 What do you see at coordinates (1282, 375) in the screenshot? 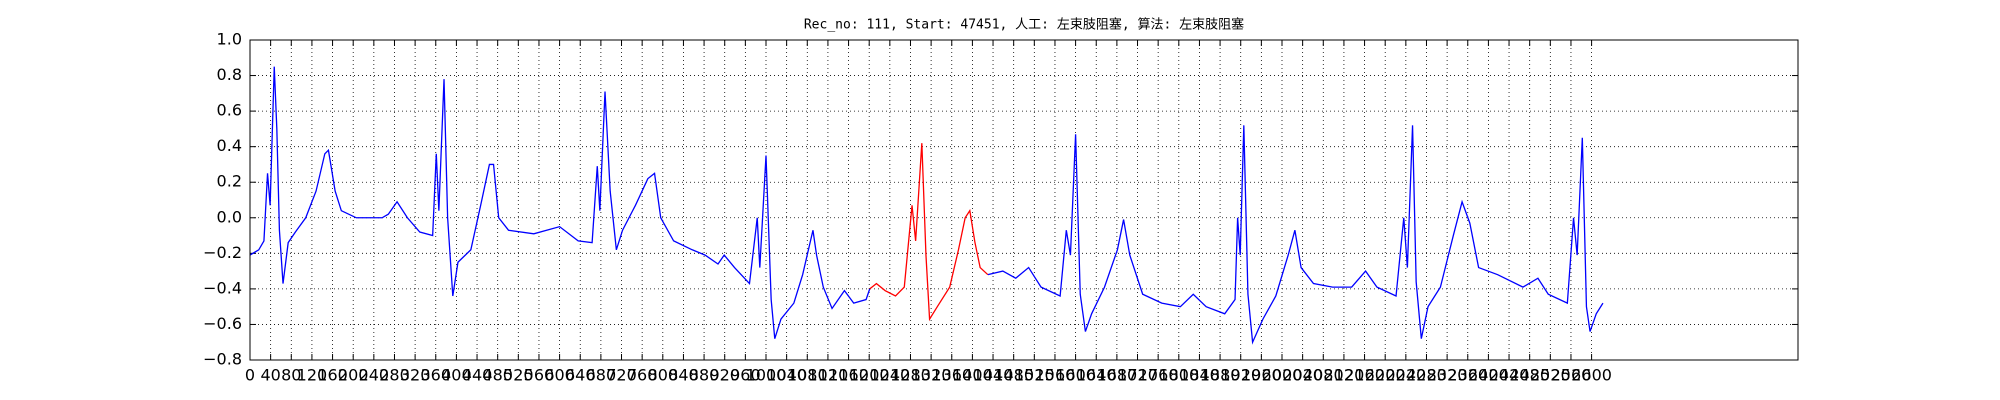
I see `x-tick-label: 2000` at bounding box center [1282, 375].